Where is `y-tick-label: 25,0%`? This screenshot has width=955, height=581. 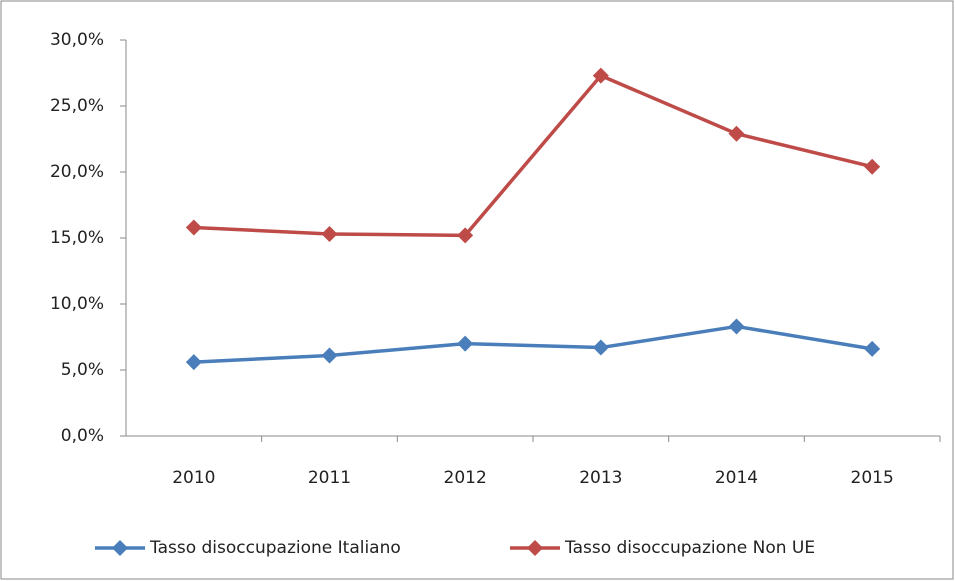 y-tick-label: 25,0% is located at coordinates (77, 106).